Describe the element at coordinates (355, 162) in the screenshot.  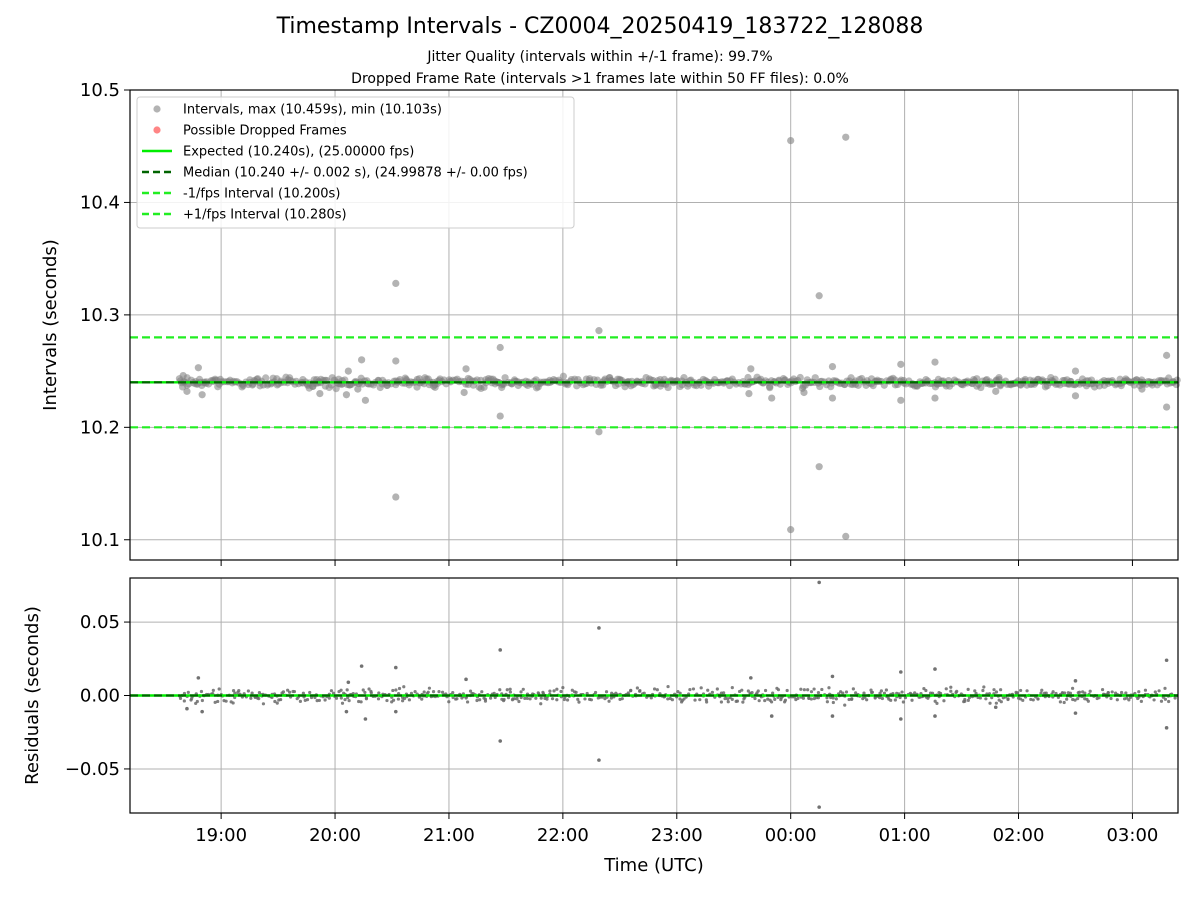
I see `legend-box` at that location.